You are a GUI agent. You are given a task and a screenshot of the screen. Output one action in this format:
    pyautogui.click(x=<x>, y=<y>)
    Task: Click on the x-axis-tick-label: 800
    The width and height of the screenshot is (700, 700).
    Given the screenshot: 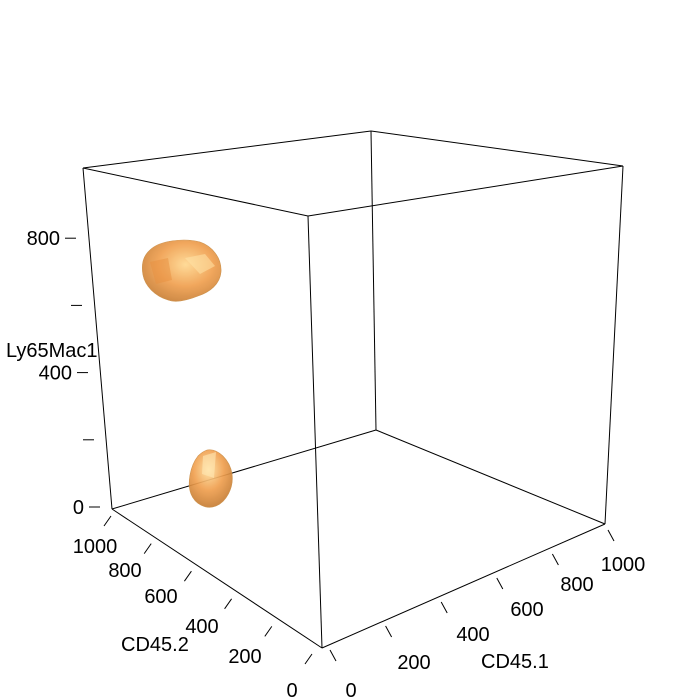 What is the action you would take?
    pyautogui.click(x=576, y=585)
    